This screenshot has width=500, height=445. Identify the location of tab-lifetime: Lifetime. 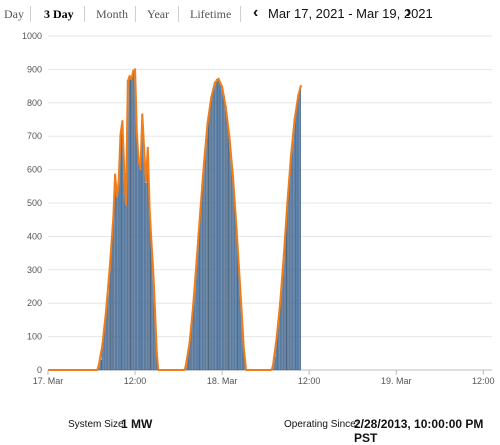
(211, 14).